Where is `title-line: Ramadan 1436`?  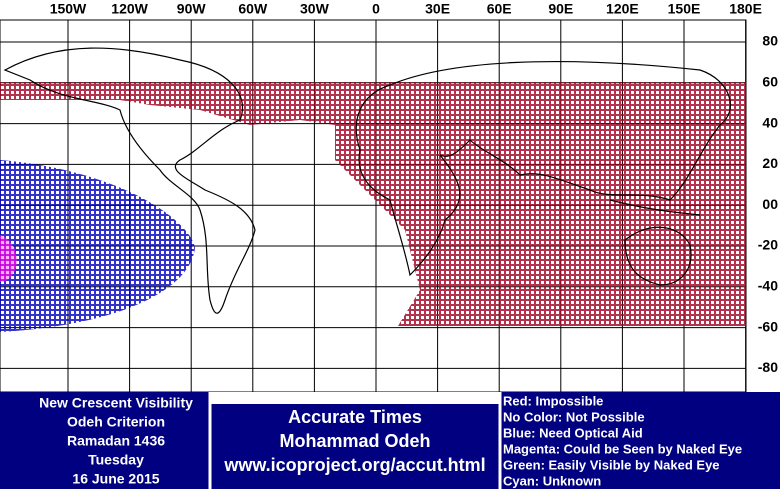
title-line: Ramadan 1436 is located at coordinates (116, 441).